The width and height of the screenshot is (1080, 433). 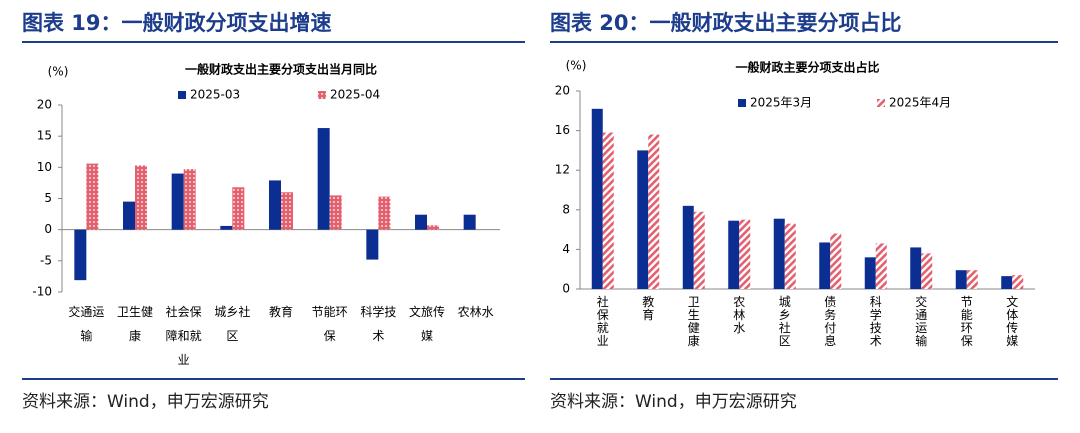 I want to click on legend-label: 2025年3月, so click(x=781, y=103).